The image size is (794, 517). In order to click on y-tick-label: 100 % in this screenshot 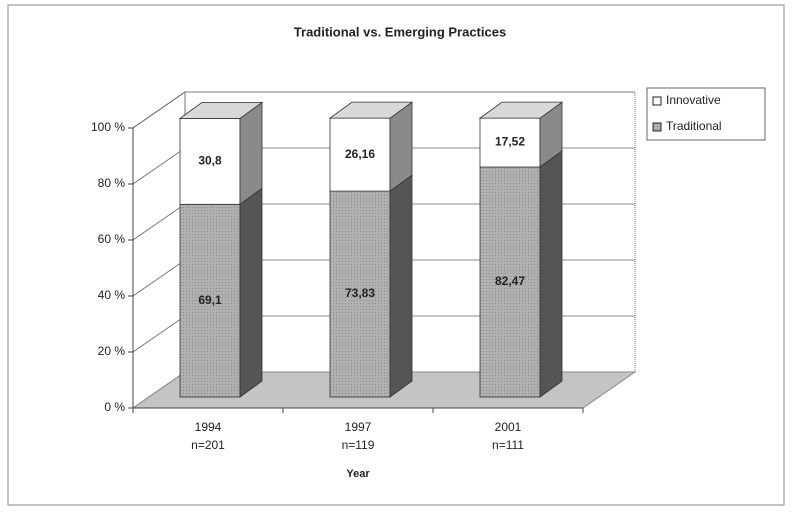, I will do `click(108, 127)`.